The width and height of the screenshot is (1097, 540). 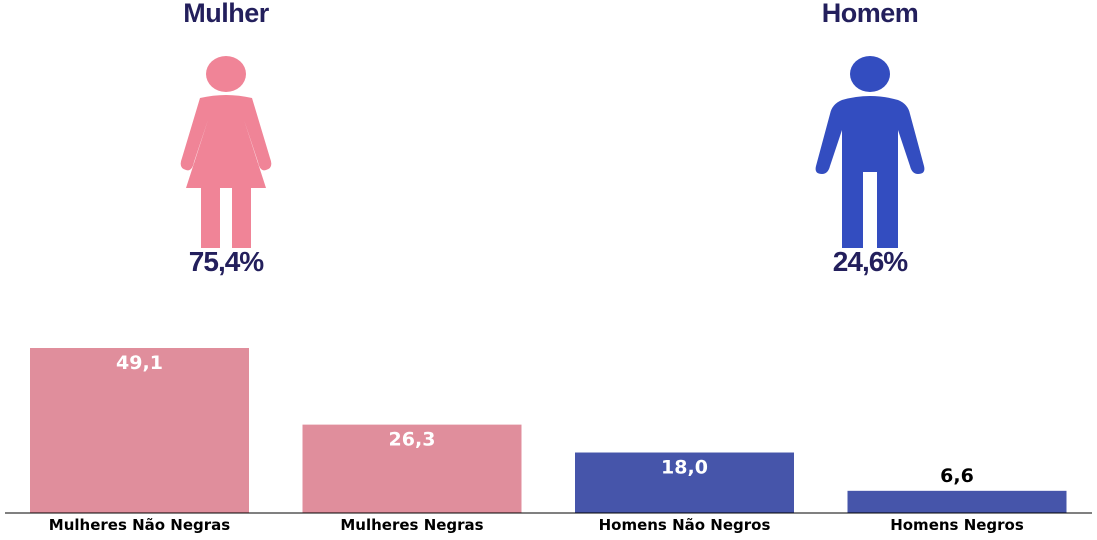 What do you see at coordinates (685, 525) in the screenshot?
I see `category-label: Homens Não Negros` at bounding box center [685, 525].